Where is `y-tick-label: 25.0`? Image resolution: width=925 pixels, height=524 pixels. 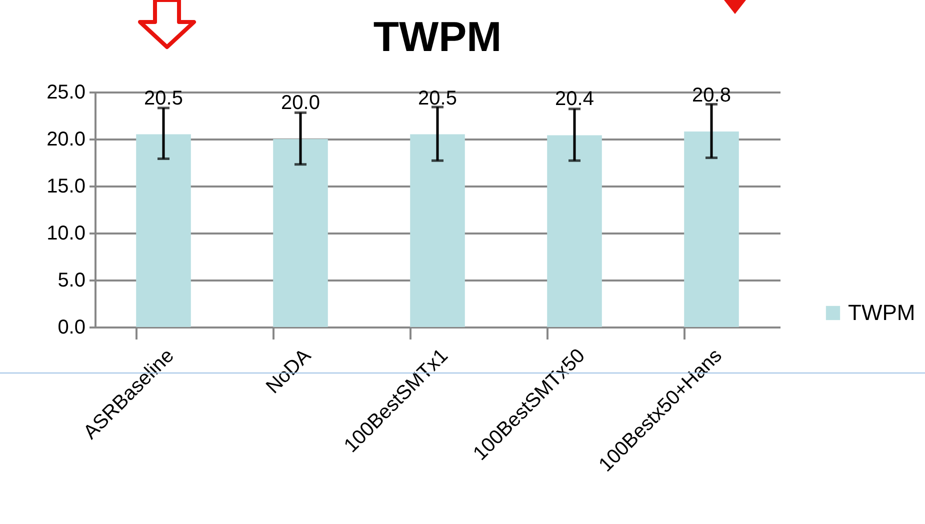
y-tick-label: 25.0 is located at coordinates (66, 93).